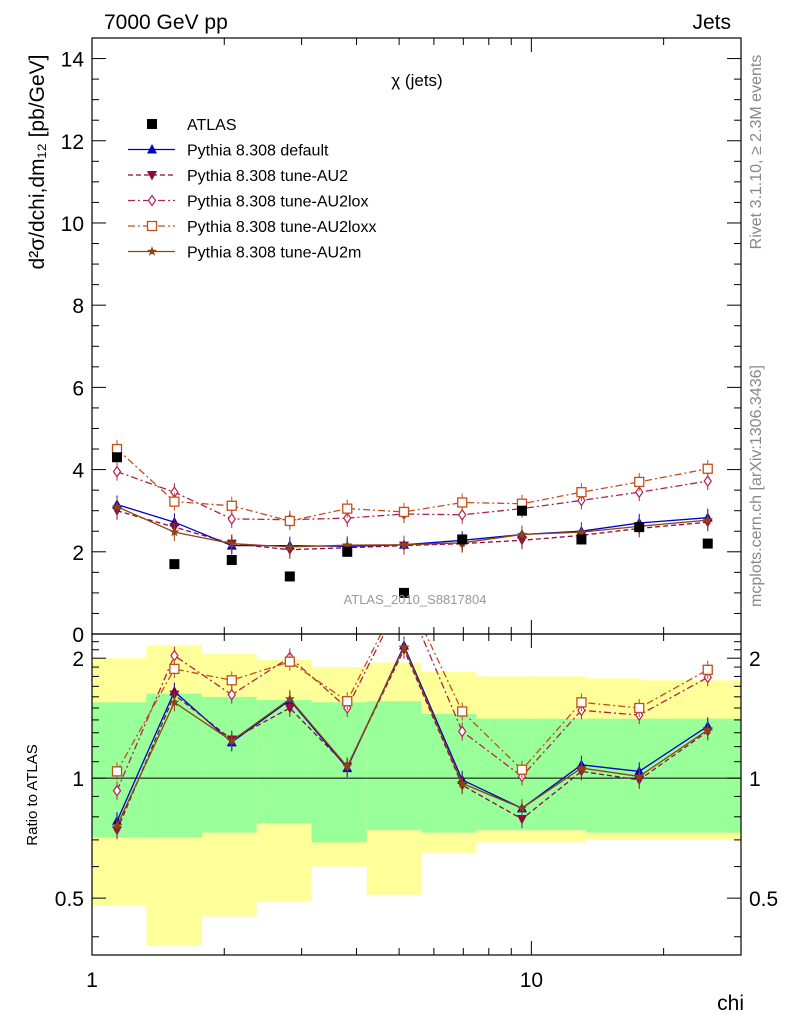 Image resolution: width=786 pixels, height=1024 pixels. Describe the element at coordinates (289, 708) in the screenshot. I see `ratio-series-1-point` at that location.